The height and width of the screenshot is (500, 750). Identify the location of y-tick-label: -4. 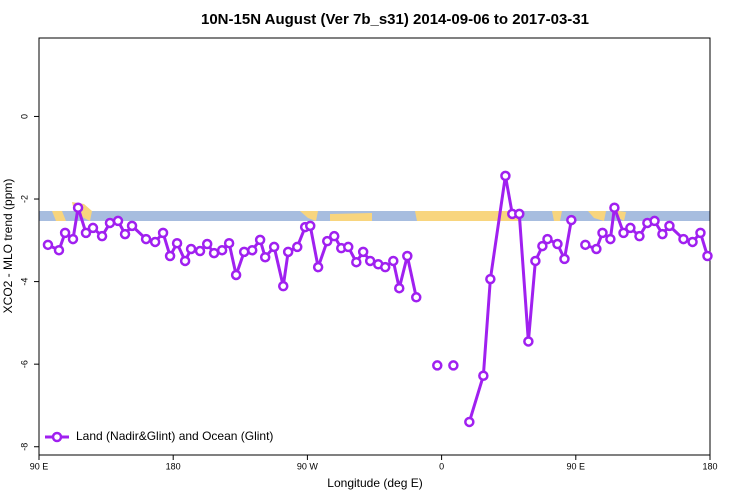
(24, 282).